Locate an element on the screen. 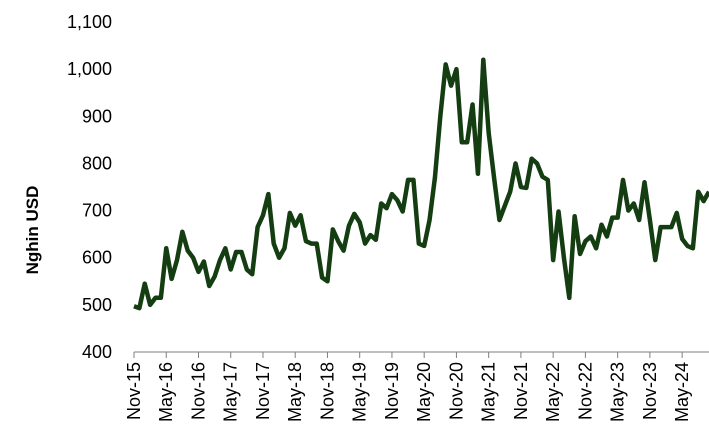  y-tick-label: 400 is located at coordinates (97, 352).